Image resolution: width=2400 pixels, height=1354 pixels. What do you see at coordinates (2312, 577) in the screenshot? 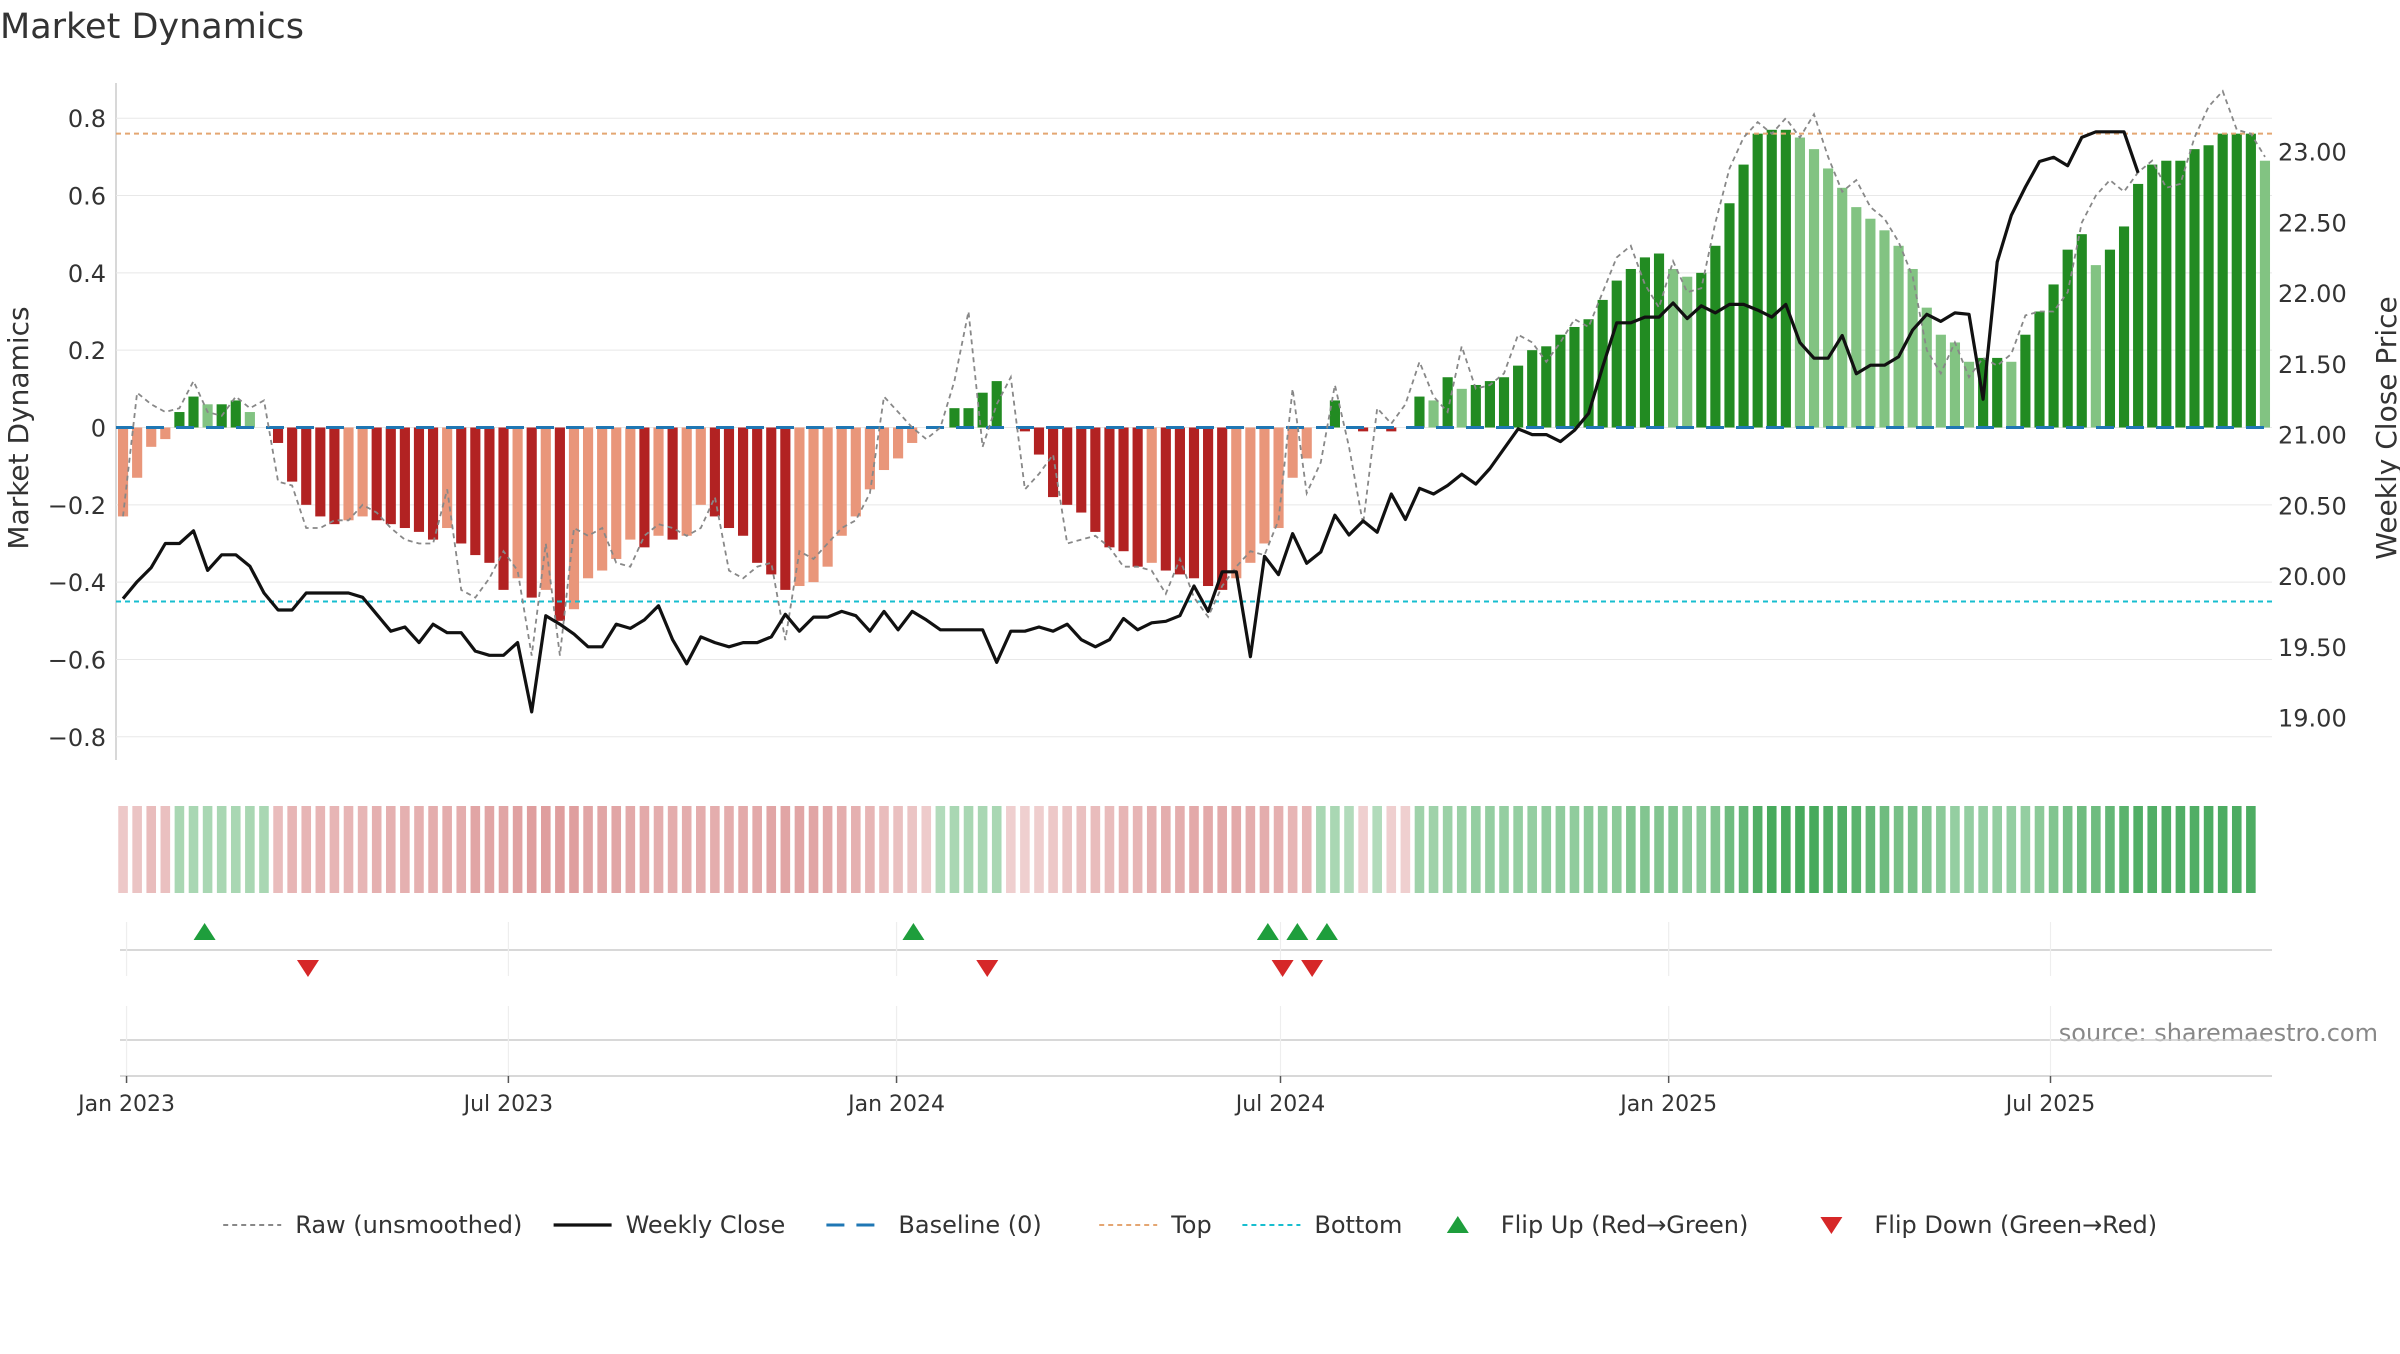
I see `right-tick-label: 20.00` at bounding box center [2312, 577].